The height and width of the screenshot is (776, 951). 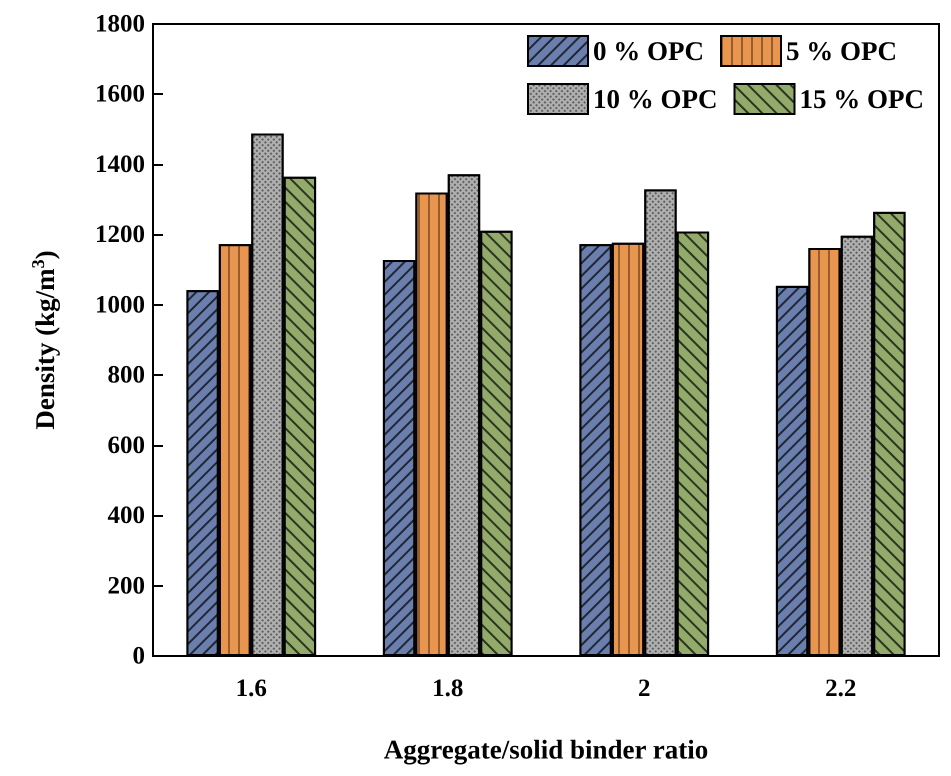 I want to click on y-tick-label: 1600, so click(x=120, y=94).